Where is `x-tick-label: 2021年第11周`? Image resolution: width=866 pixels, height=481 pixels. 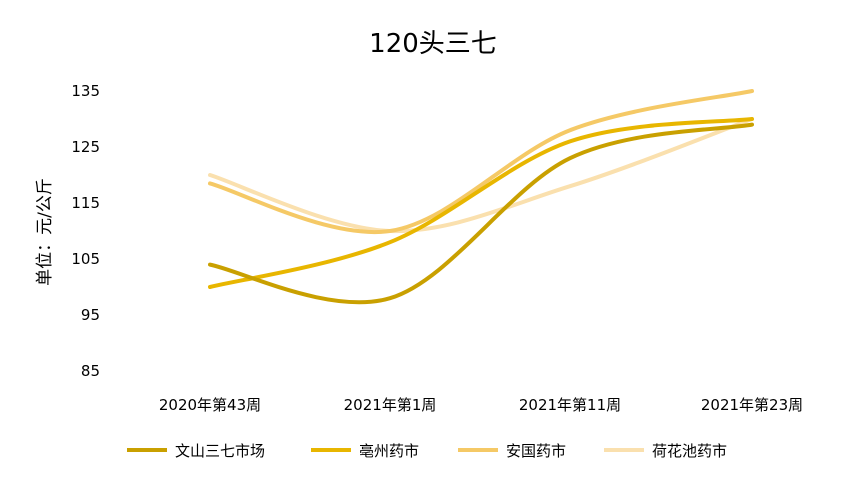
x-tick-label: 2021年第11周 is located at coordinates (570, 405).